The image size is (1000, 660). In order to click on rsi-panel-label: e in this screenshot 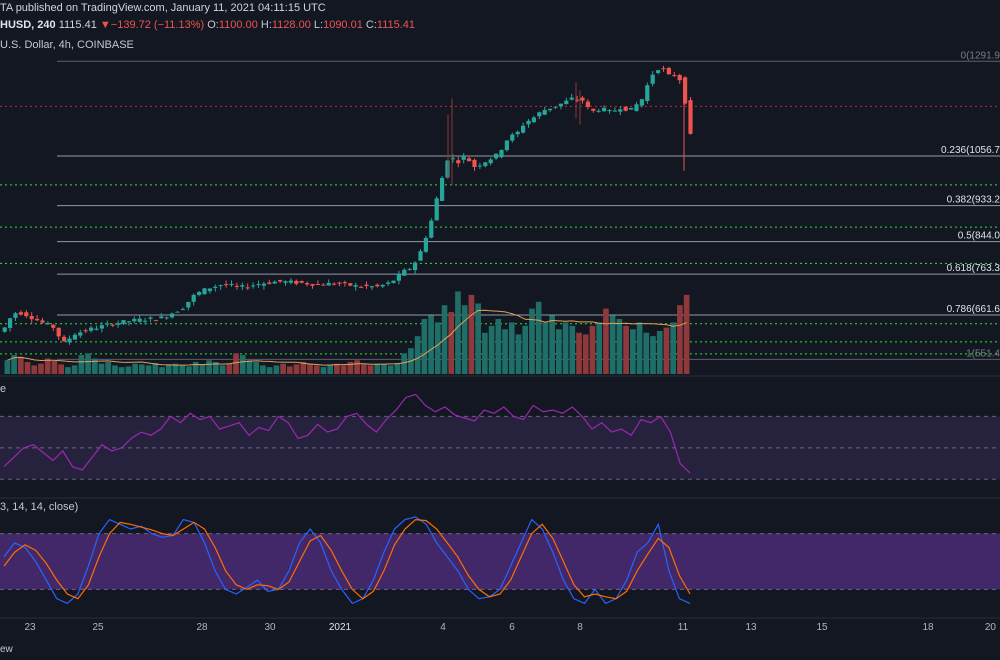, I will do `click(3, 389)`.